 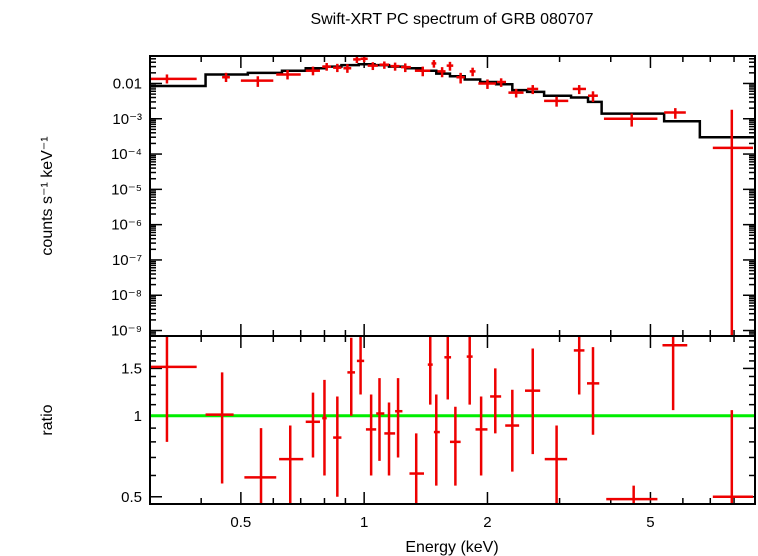 What do you see at coordinates (126, 331) in the screenshot?
I see `y-tick-label: 10⁻⁹` at bounding box center [126, 331].